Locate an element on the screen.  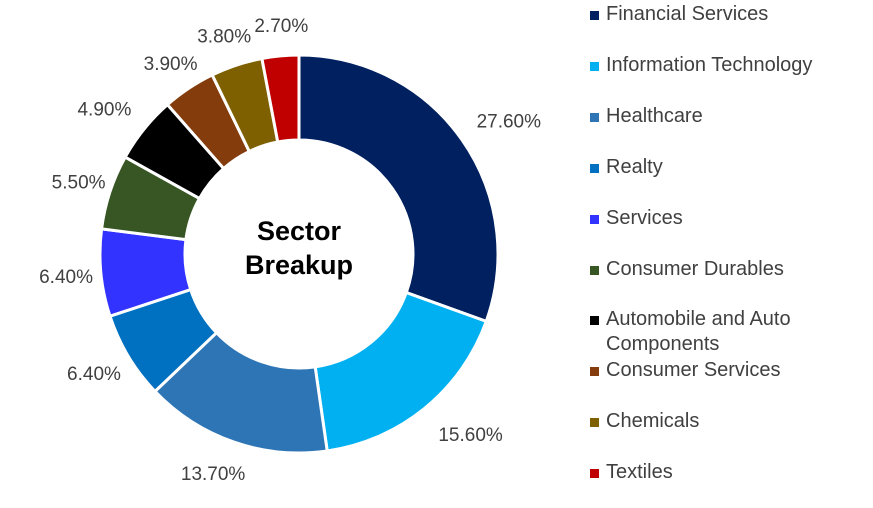
center-title-line-1: Sector is located at coordinates (299, 231).